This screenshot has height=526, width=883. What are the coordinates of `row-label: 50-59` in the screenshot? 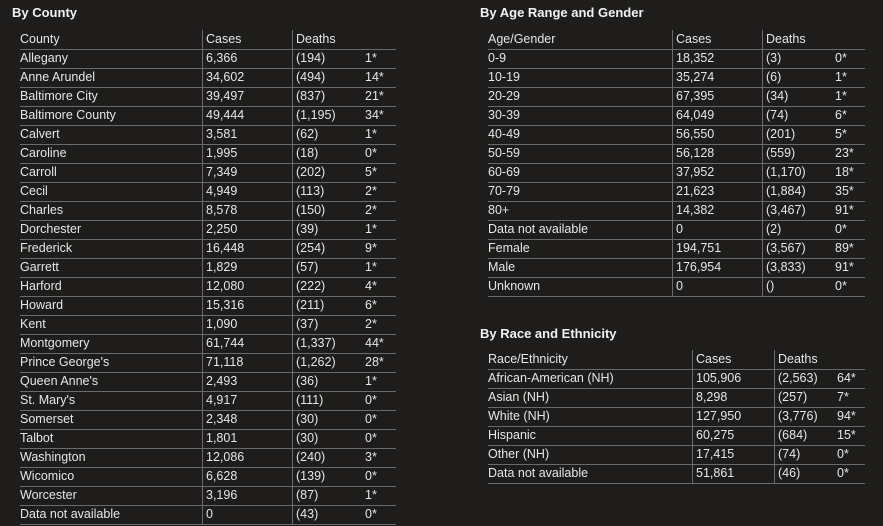 It's located at (504, 153).